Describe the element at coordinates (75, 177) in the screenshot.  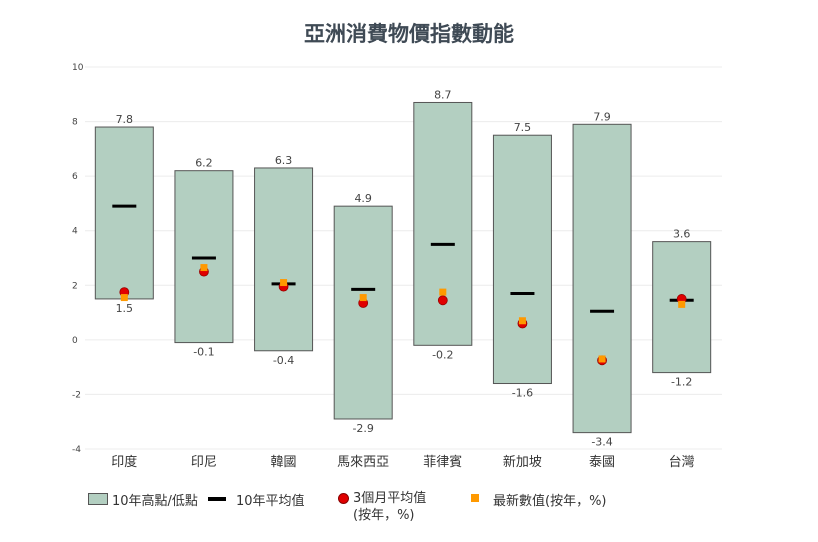
I see `y-tick-label: 6` at that location.